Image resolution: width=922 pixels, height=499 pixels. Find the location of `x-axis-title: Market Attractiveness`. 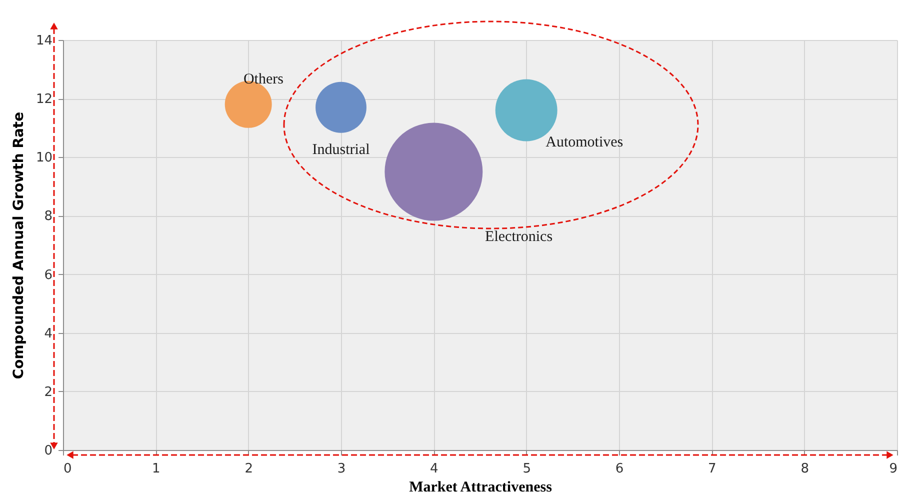

x-axis-title: Market Attractiveness is located at coordinates (480, 488).